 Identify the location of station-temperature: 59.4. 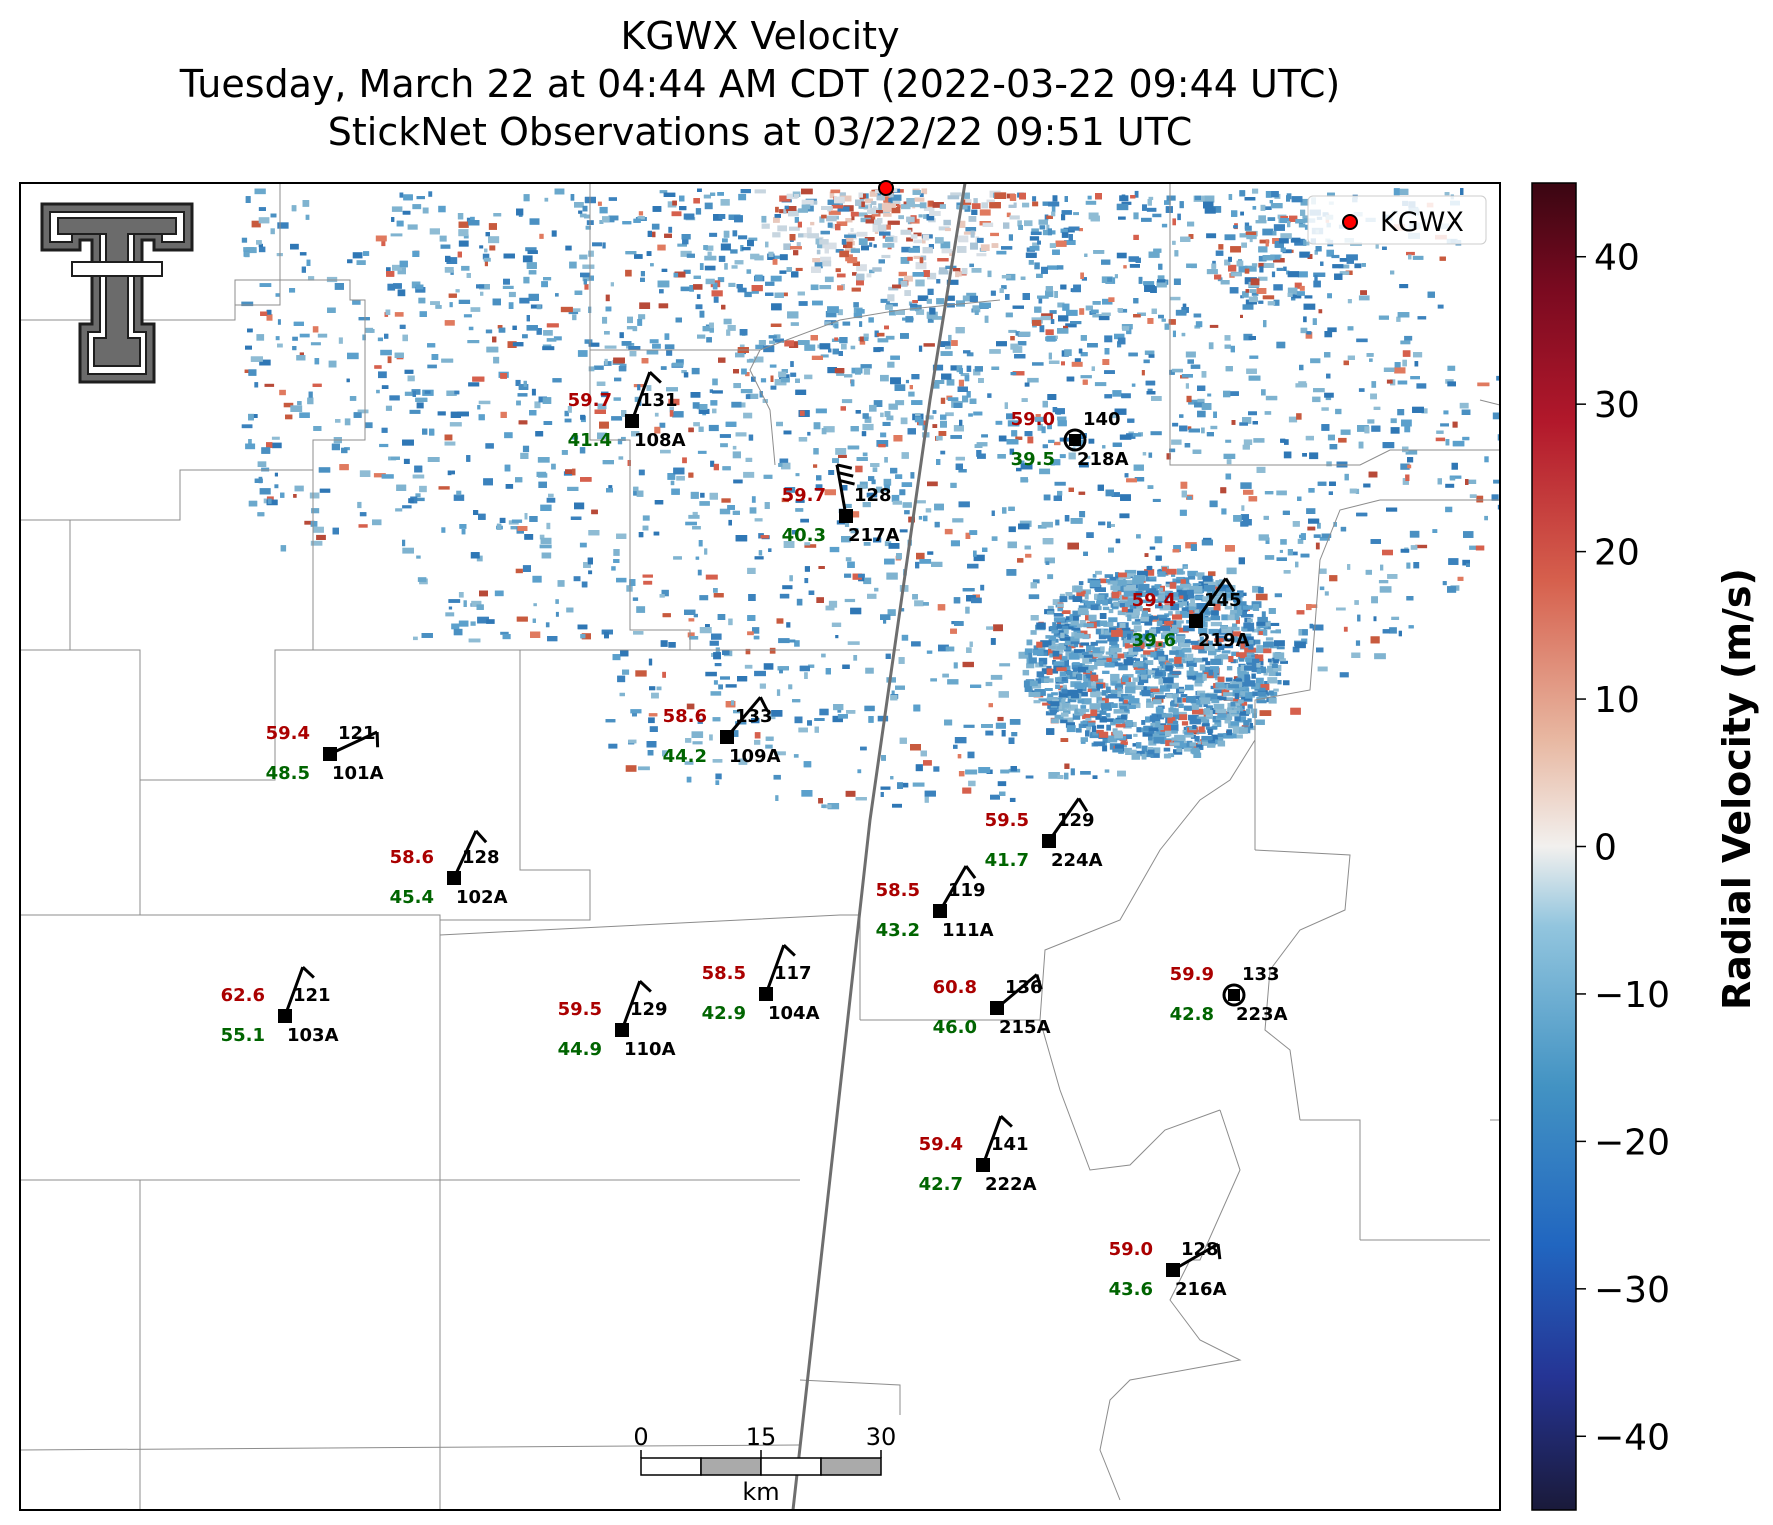
(941, 1144).